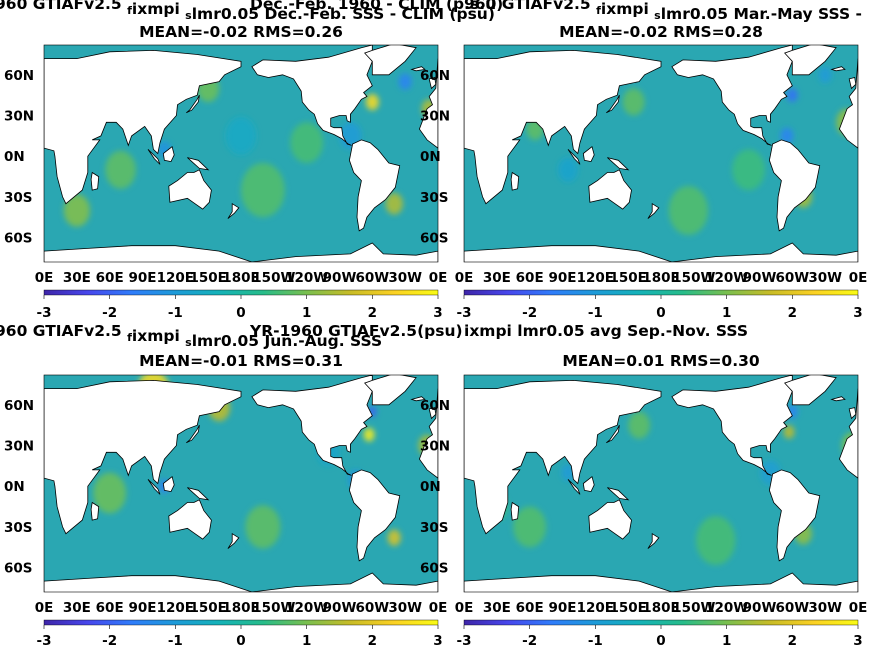  I want to click on x-tick-label: 120W, so click(726, 278).